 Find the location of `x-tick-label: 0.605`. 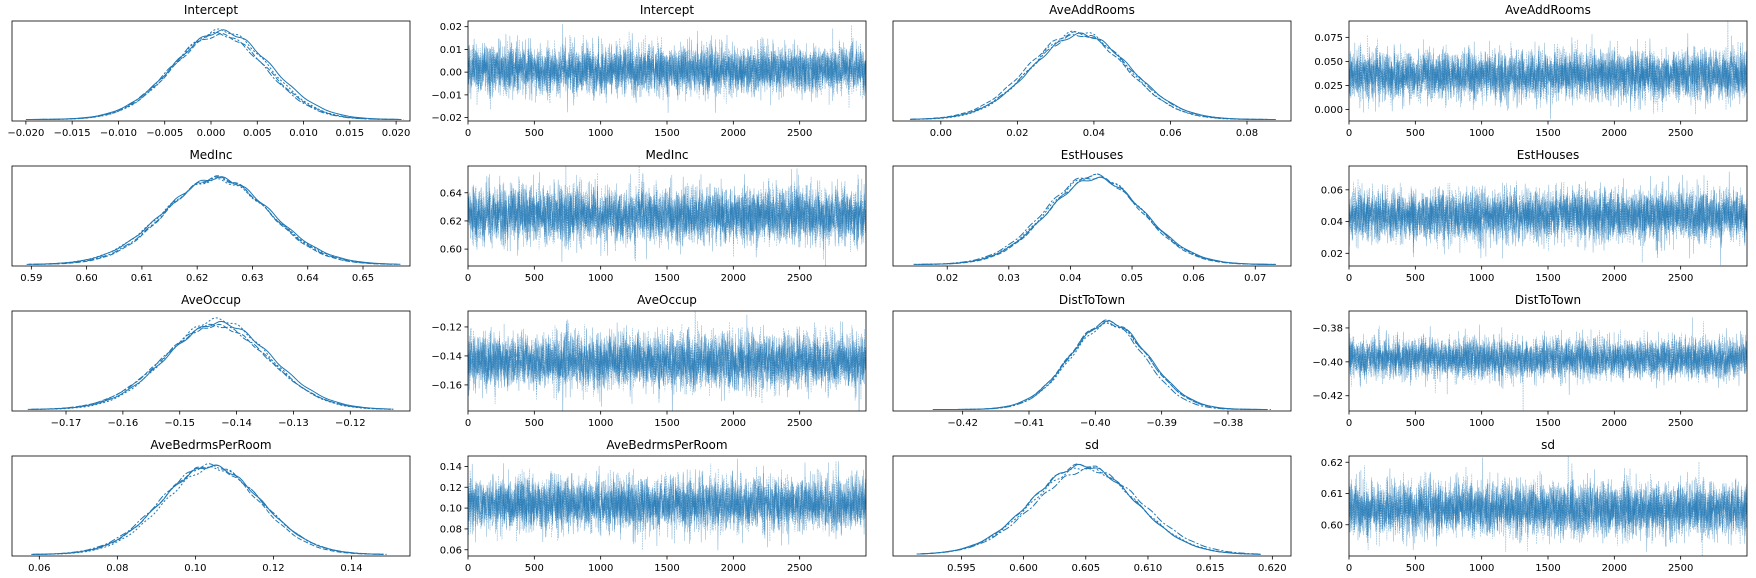

x-tick-label: 0.605 is located at coordinates (1085, 568).